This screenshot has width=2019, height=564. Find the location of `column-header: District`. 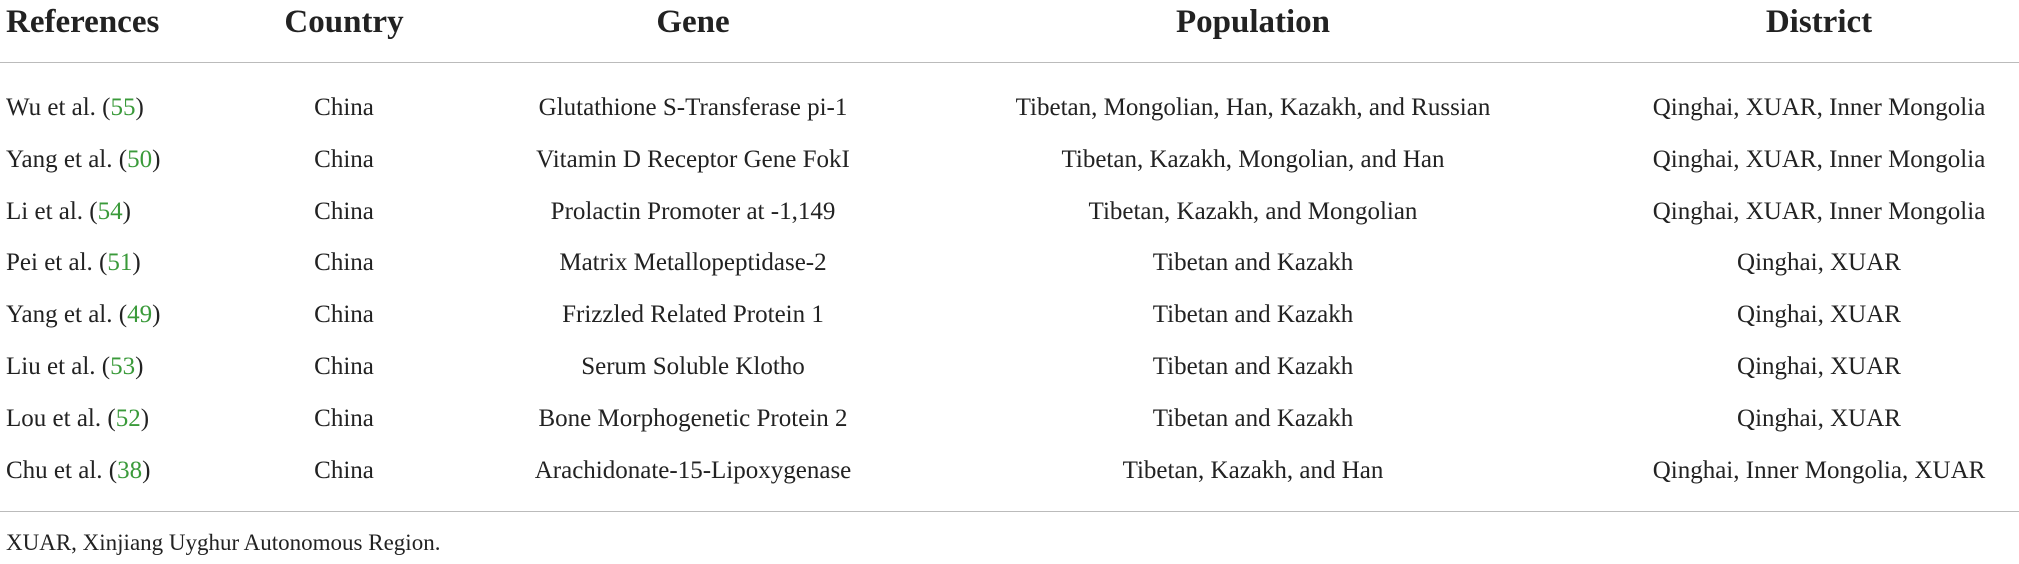

column-header: District is located at coordinates (1819, 22).